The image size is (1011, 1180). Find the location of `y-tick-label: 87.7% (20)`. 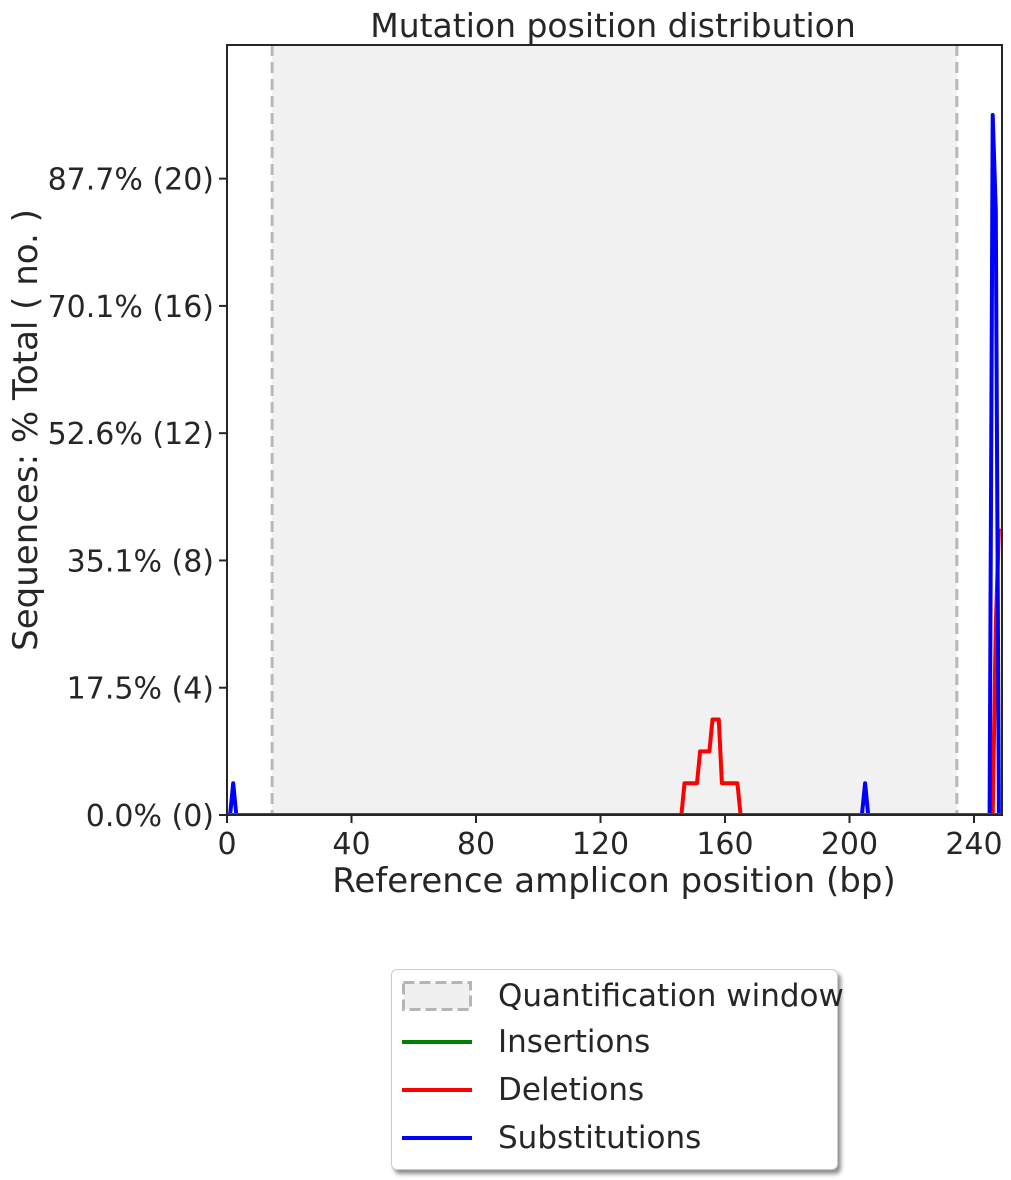

y-tick-label: 87.7% (20) is located at coordinates (131, 180).